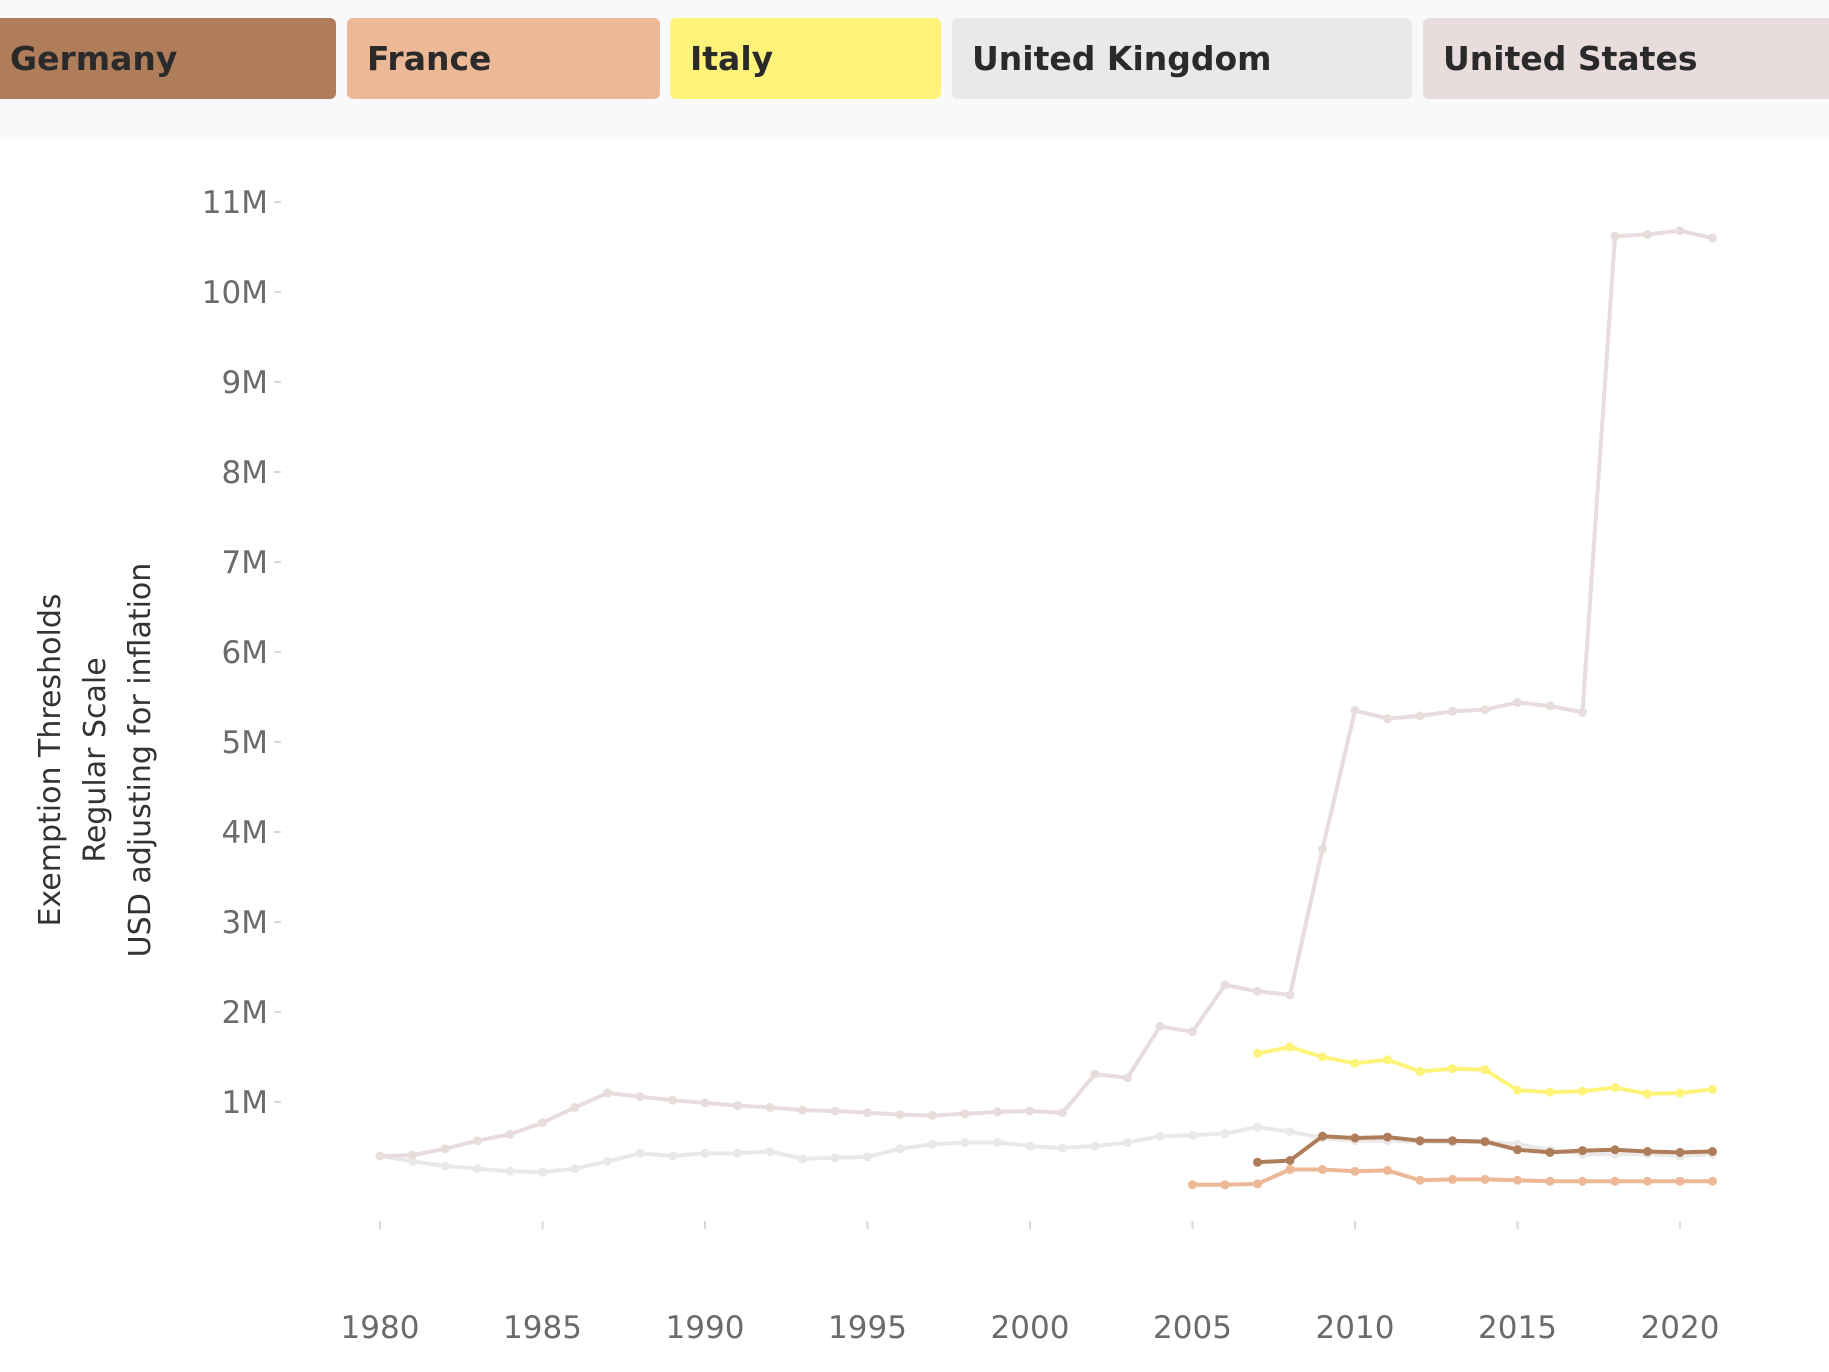  Describe the element at coordinates (805, 58) in the screenshot. I see `legend-item-italy: Italy` at that location.